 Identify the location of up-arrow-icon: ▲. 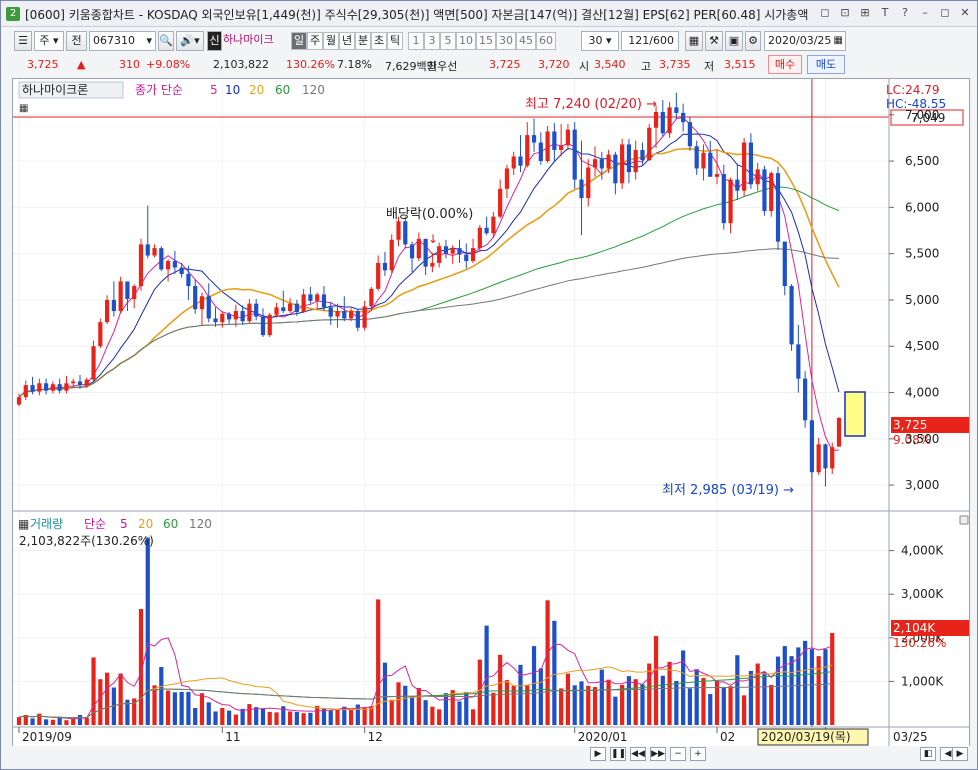
(81, 64).